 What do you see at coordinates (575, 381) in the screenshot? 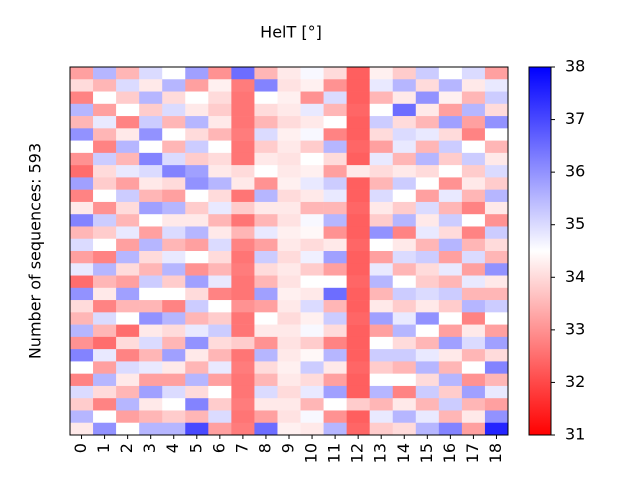
I see `colorbar-tick-label: 32` at bounding box center [575, 381].